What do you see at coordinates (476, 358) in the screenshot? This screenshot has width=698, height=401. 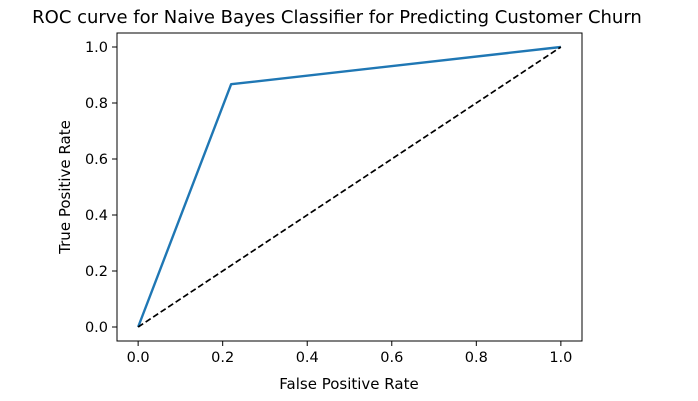 I see `x-tick-label: 0.8` at bounding box center [476, 358].